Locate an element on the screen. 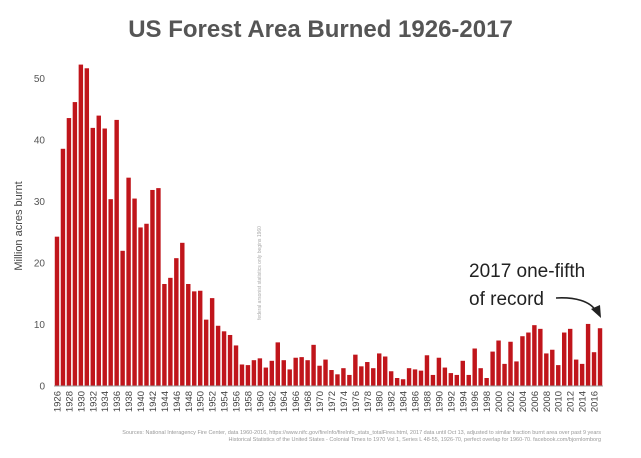 The width and height of the screenshot is (641, 458). x-tick-label: 1950 is located at coordinates (201, 401).